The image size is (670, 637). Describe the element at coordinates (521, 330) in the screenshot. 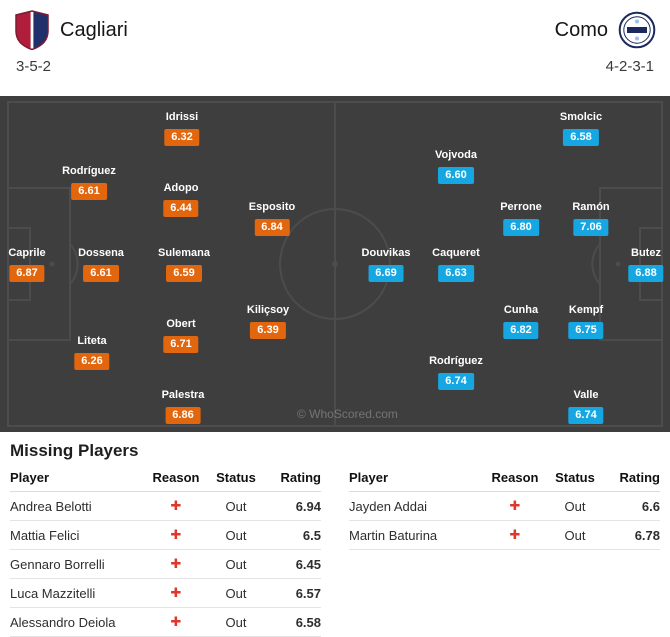

I see `player-rating-badge: 6.82` at that location.